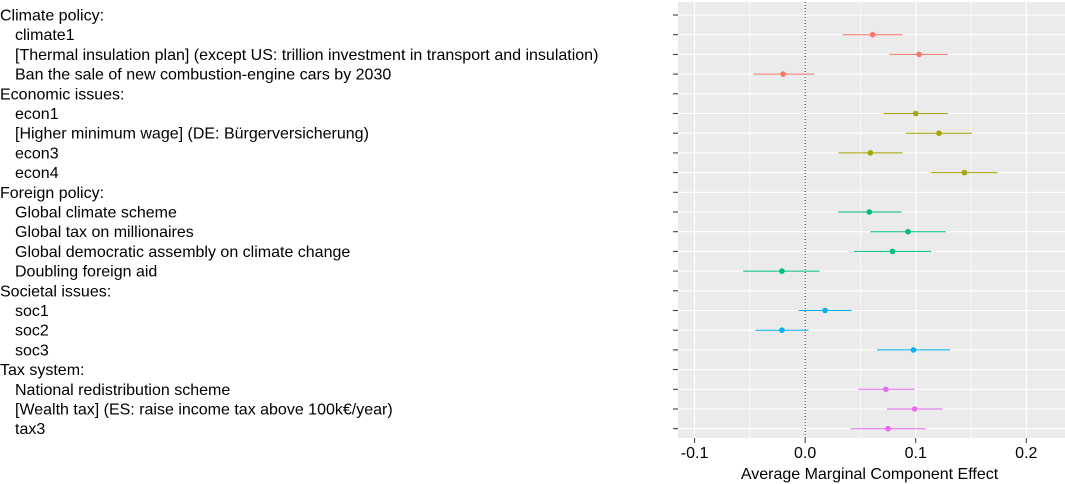 The height and width of the screenshot is (484, 1065). What do you see at coordinates (695, 453) in the screenshot?
I see `x-tick-label: -0.1` at bounding box center [695, 453].